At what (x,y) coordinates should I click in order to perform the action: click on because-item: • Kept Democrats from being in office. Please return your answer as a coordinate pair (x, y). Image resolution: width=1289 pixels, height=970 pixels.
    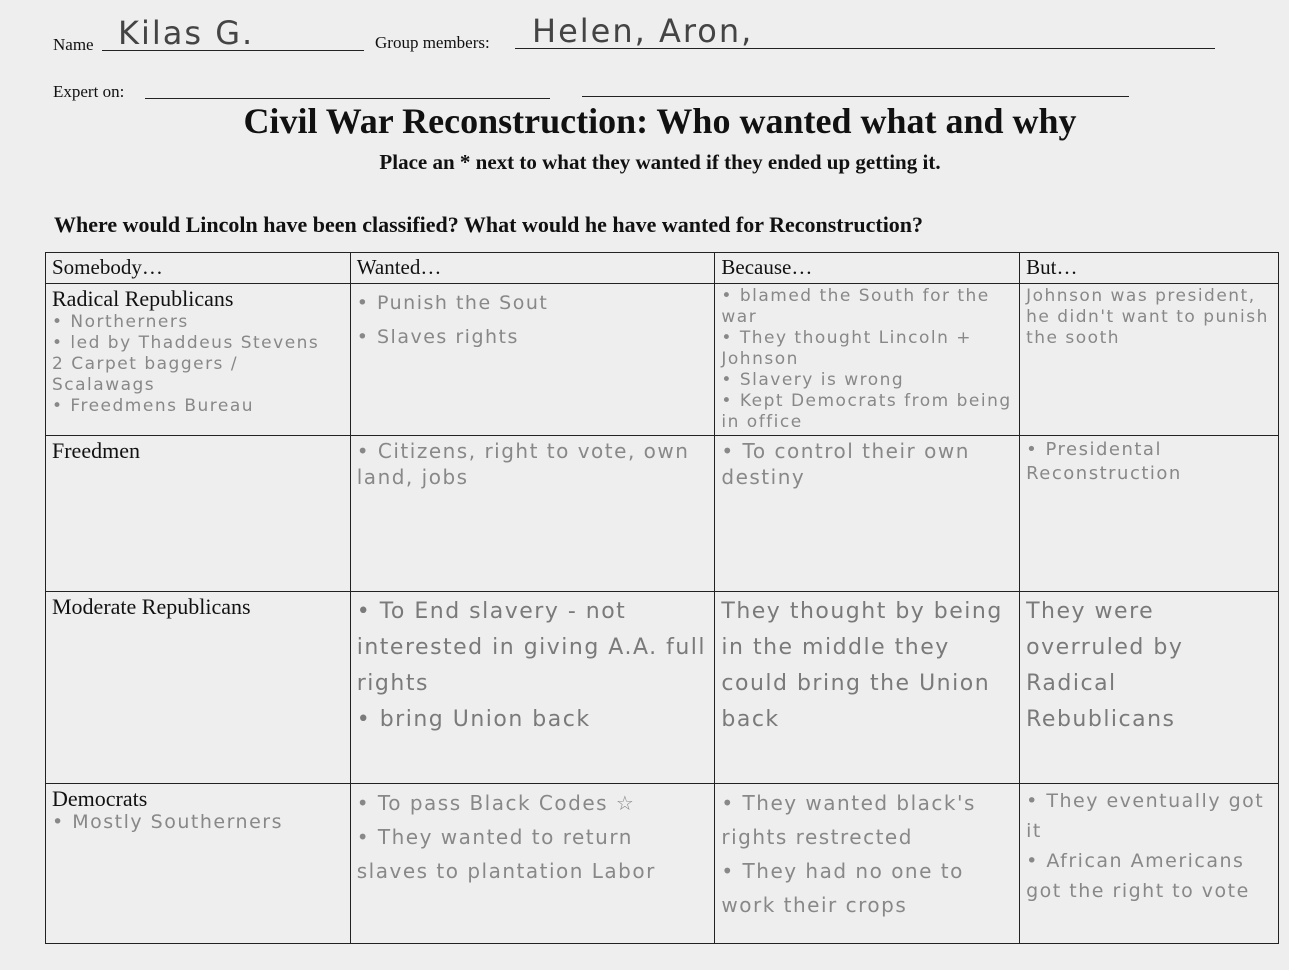
    Looking at the image, I should click on (866, 411).